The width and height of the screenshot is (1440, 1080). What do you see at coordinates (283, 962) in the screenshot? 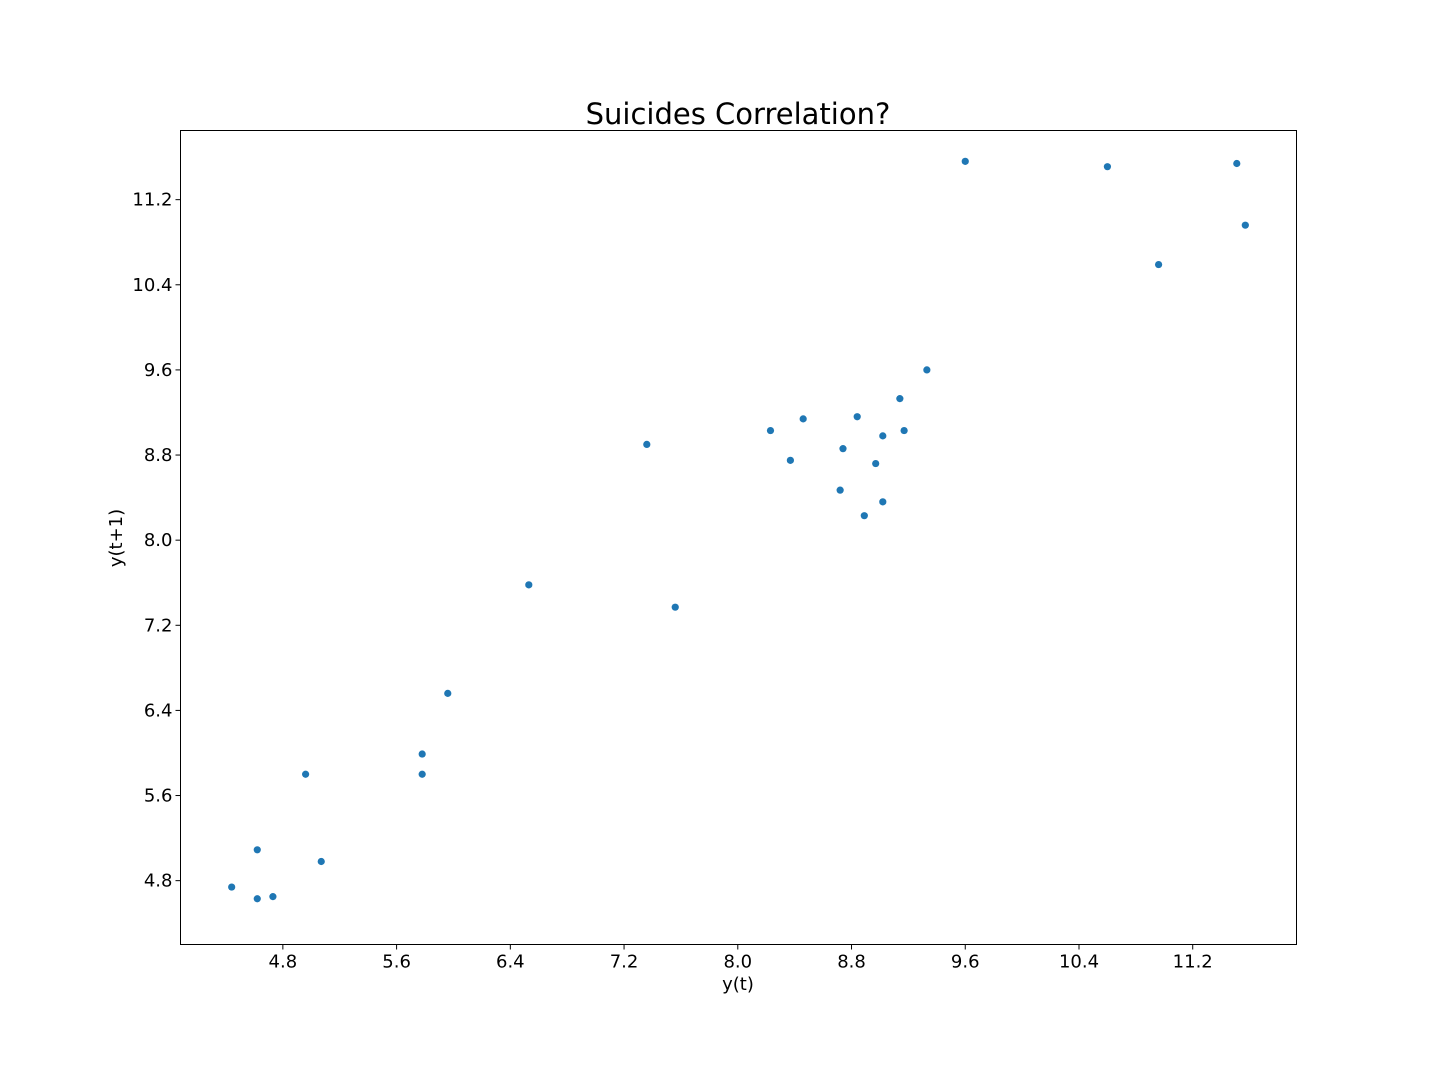
I see `x-tick-label: 4.8` at bounding box center [283, 962].